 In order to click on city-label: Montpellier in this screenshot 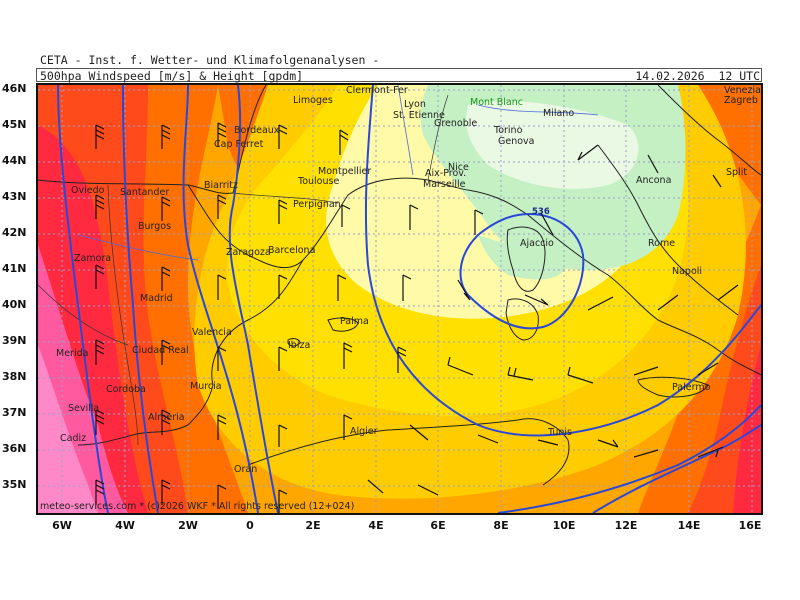, I will do `click(345, 171)`.